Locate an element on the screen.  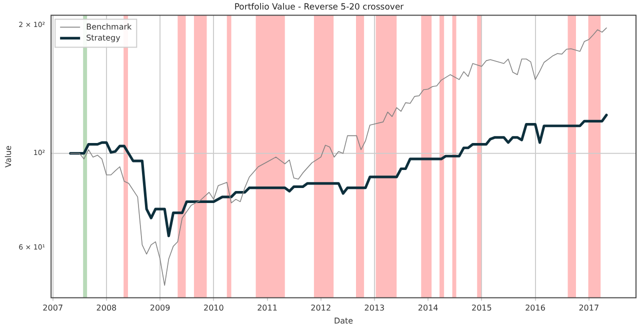
x-tick-label: 2017 is located at coordinates (589, 308).